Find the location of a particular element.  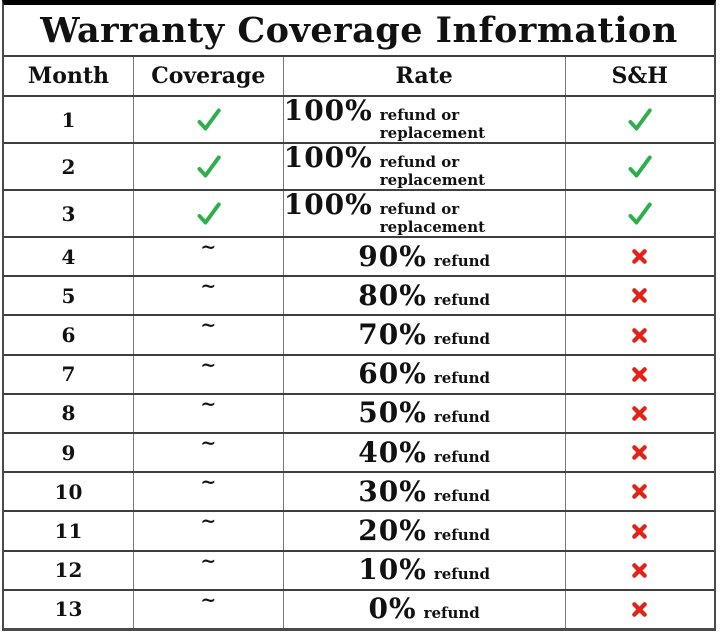

column-header-month: Month is located at coordinates (69, 76).